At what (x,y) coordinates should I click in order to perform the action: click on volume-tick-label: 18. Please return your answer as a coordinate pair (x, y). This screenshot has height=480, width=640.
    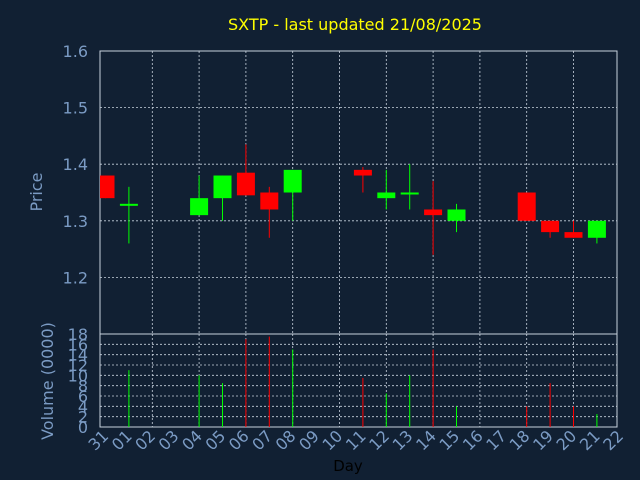
    Looking at the image, I should click on (78, 334).